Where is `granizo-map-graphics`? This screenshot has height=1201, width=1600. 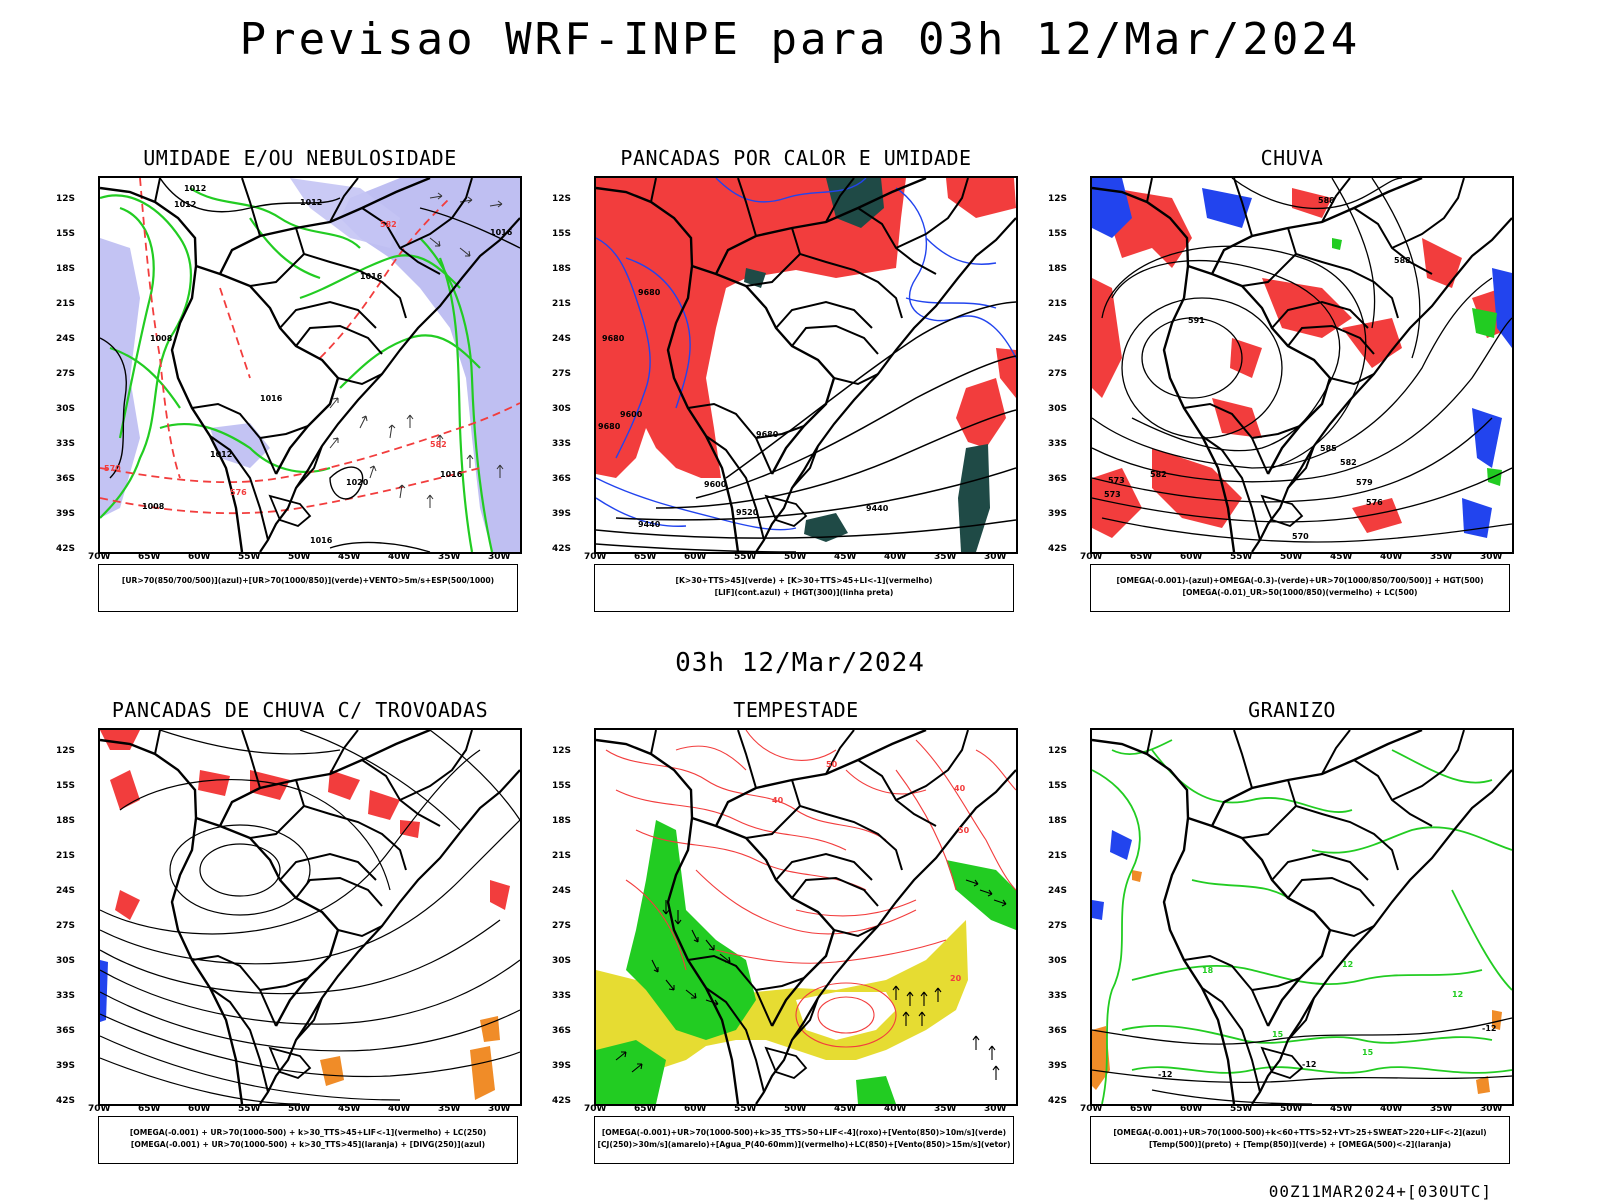 granizo-map-graphics is located at coordinates (1302, 917).